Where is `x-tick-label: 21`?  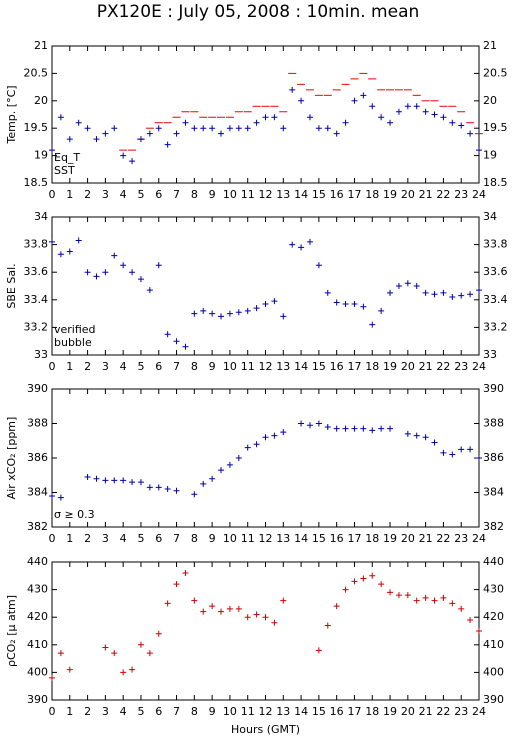
x-tick-label: 21 is located at coordinates (426, 194).